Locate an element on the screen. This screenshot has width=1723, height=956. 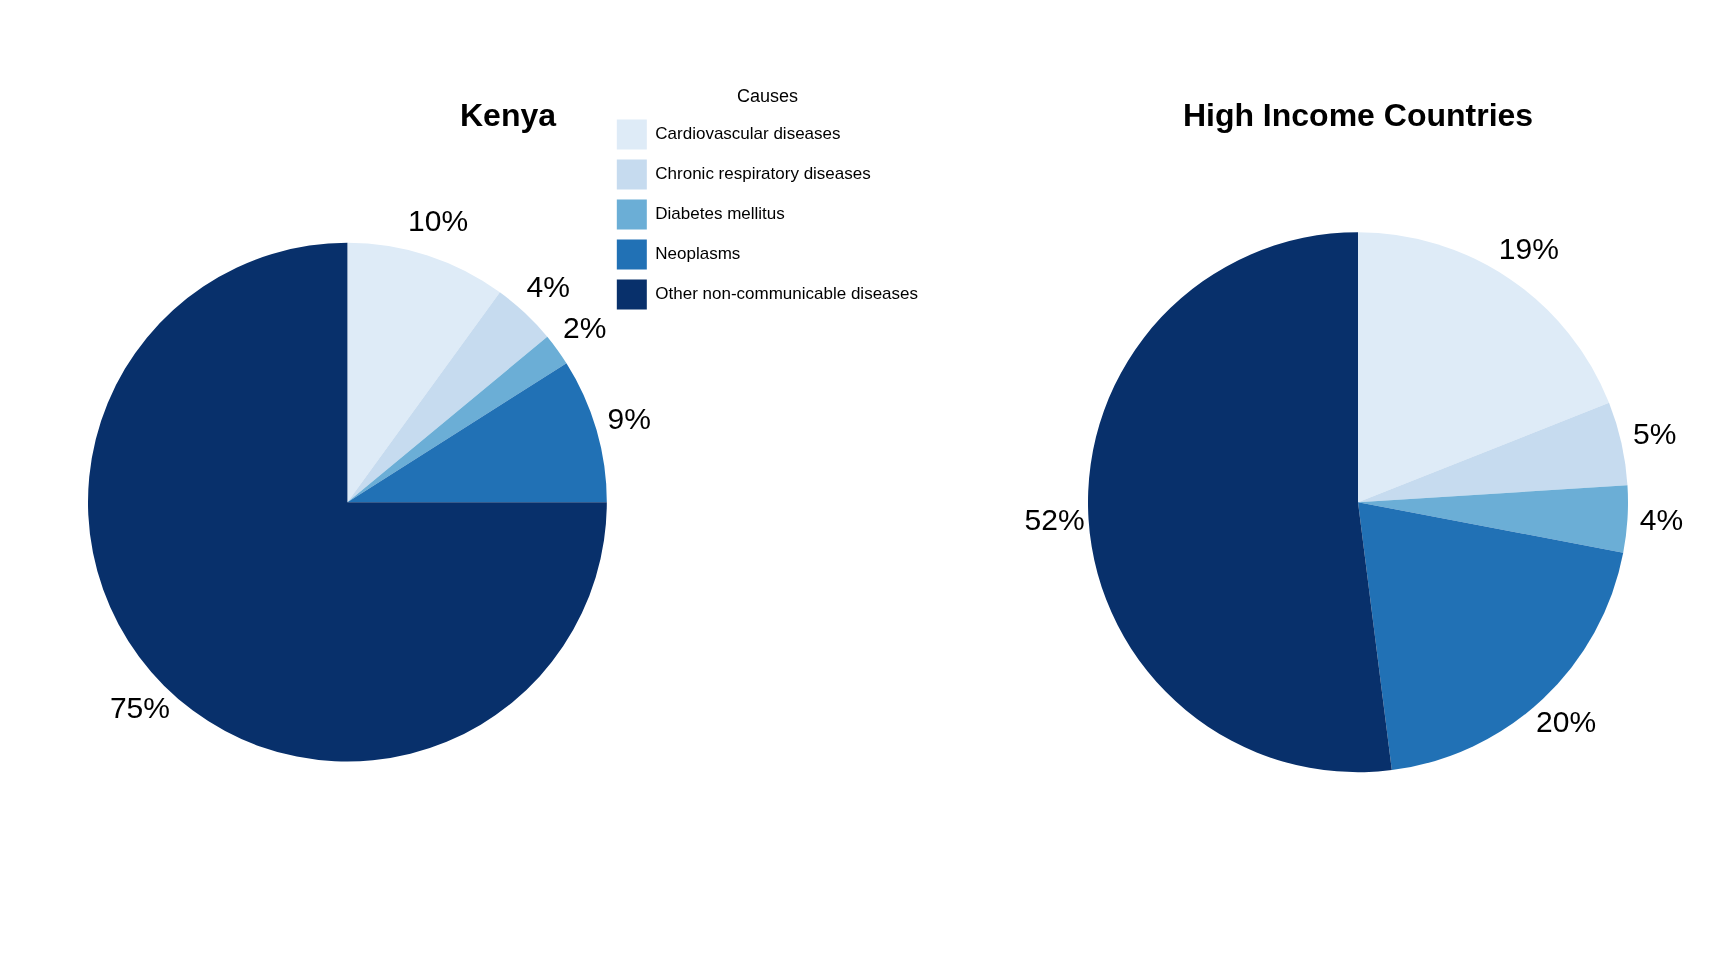
data-label: 5% is located at coordinates (1655, 434).